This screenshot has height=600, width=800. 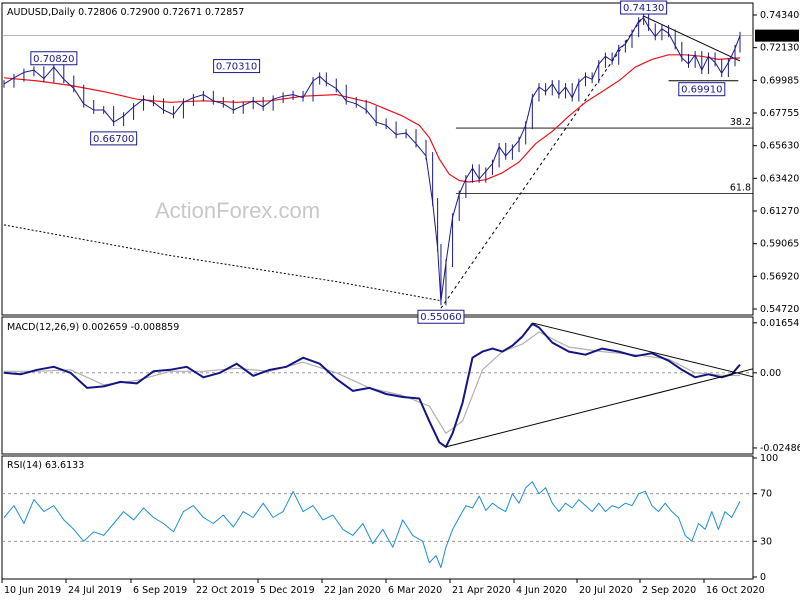 I want to click on rsi-y-tick-label: 0, so click(x=763, y=577).